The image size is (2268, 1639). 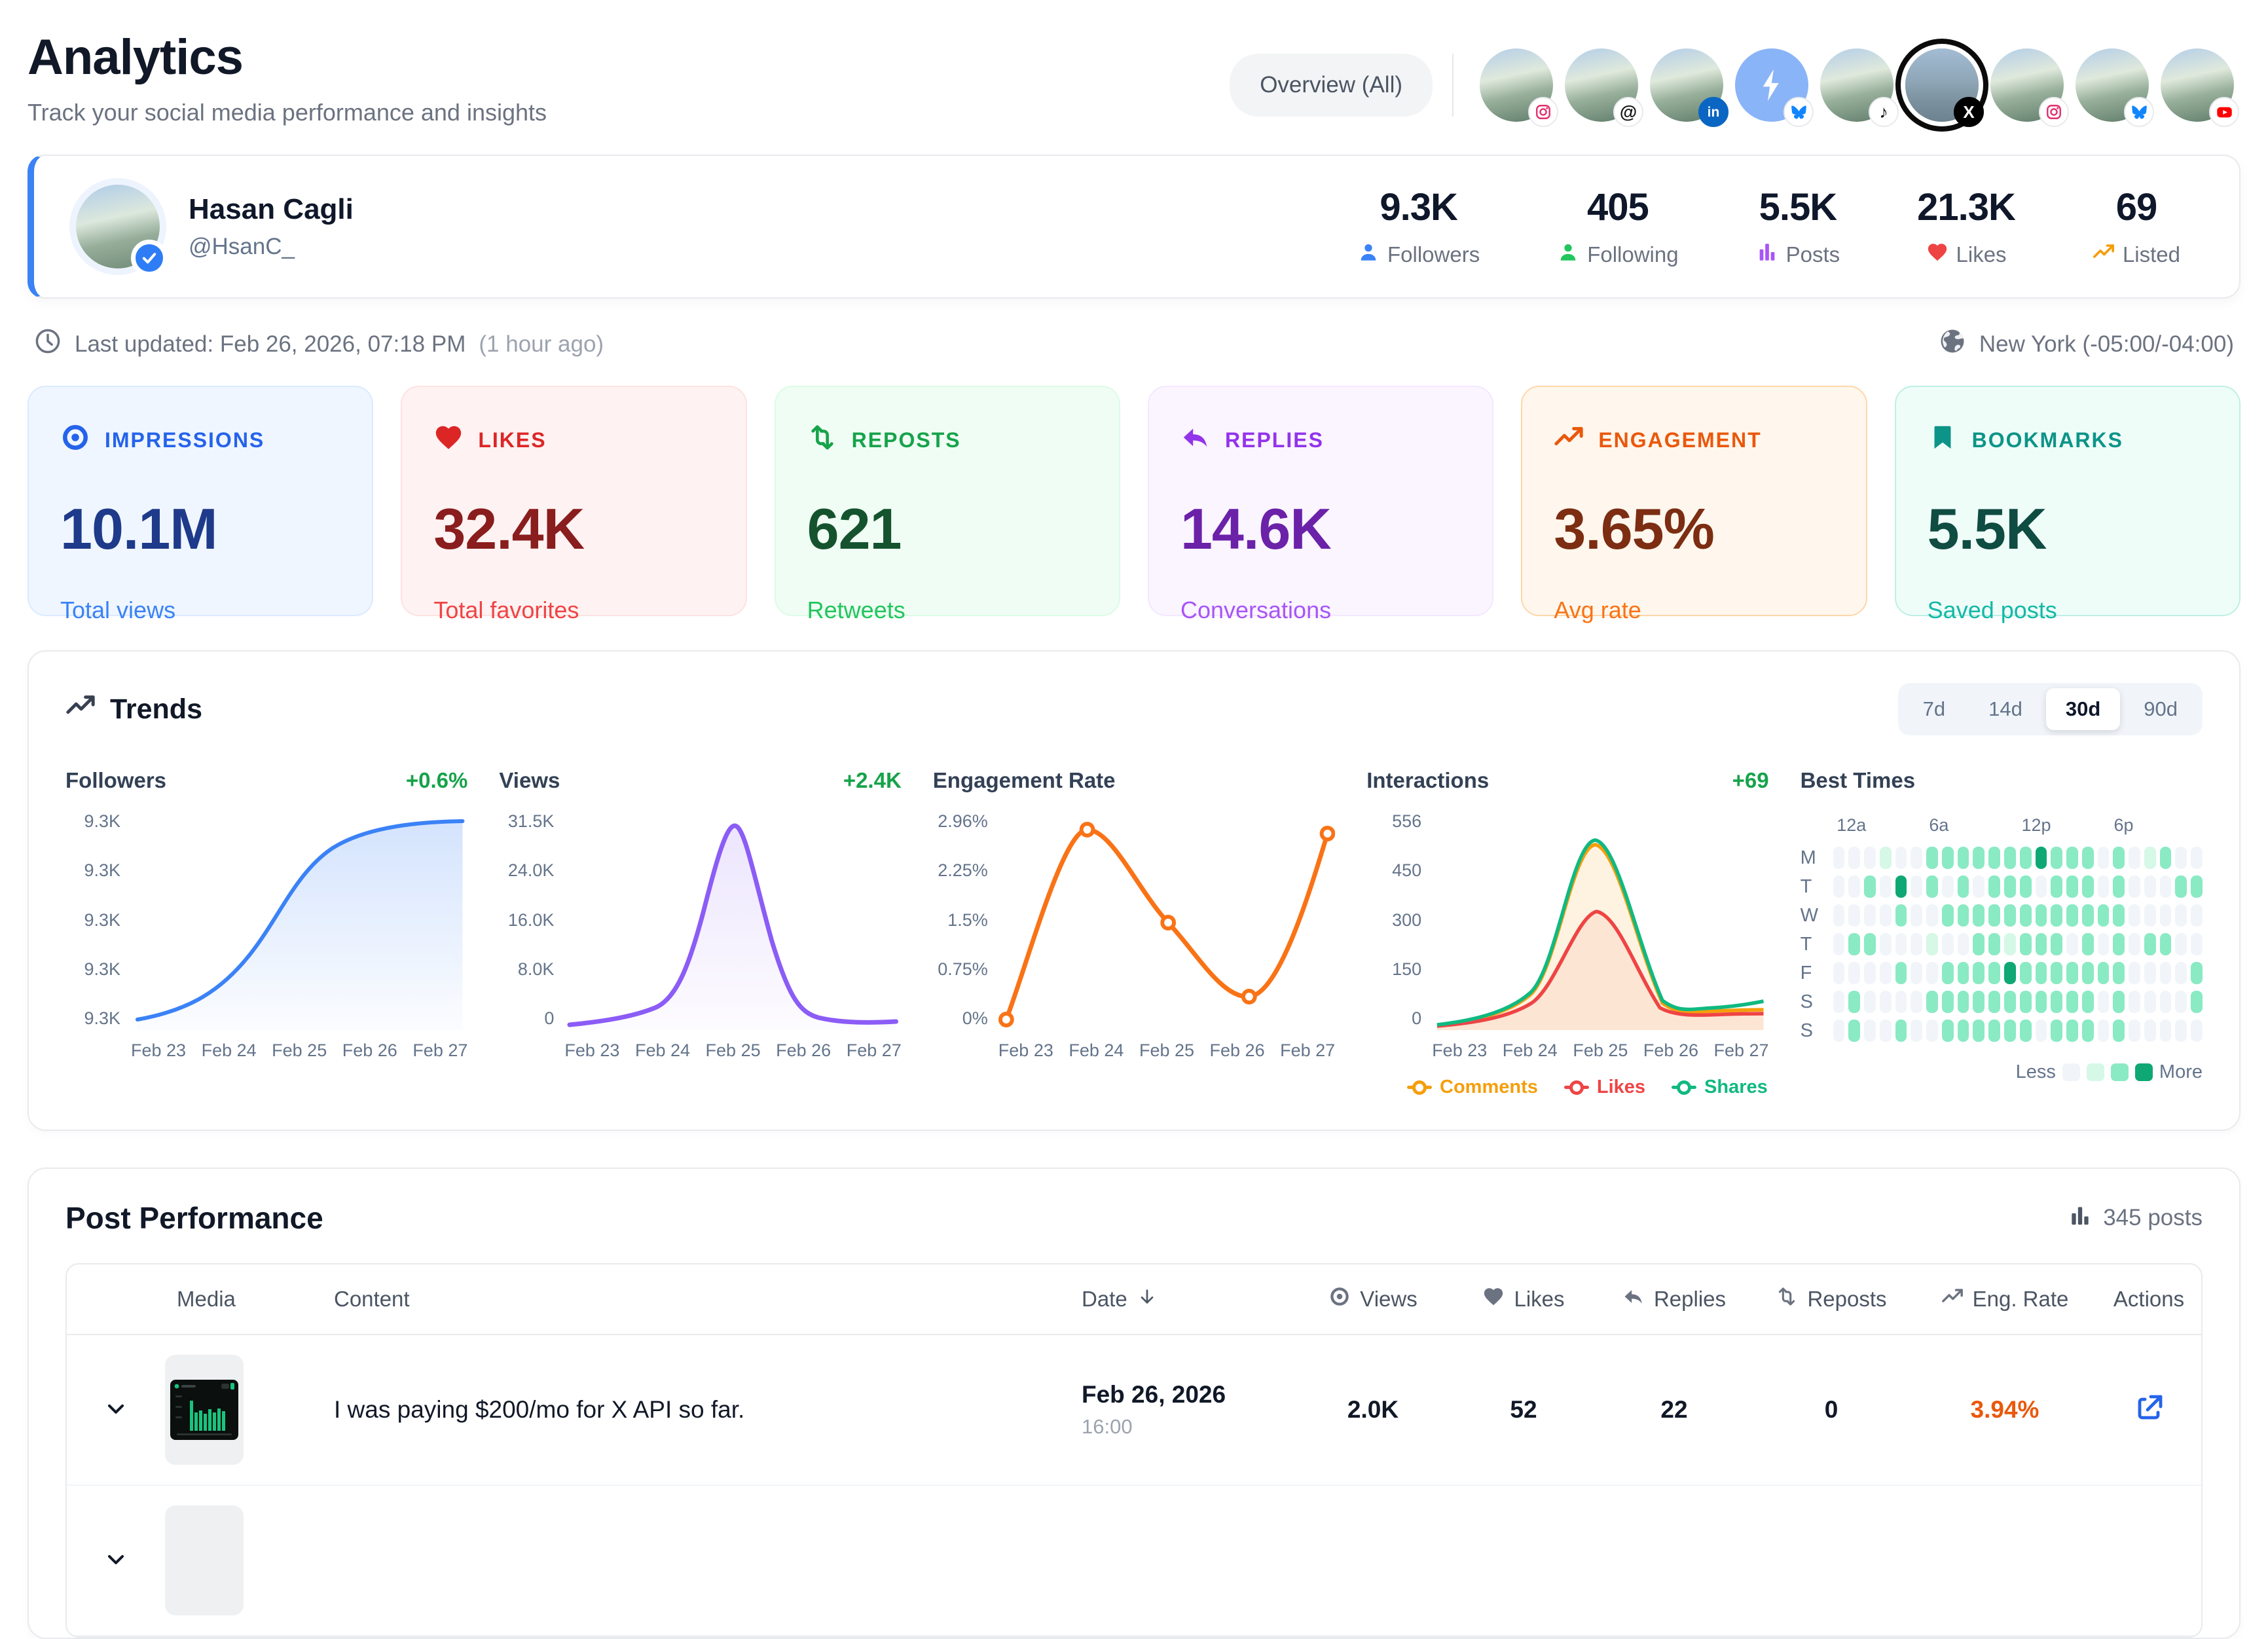 I want to click on legend-item-likes: Likes, so click(x=1604, y=1088).